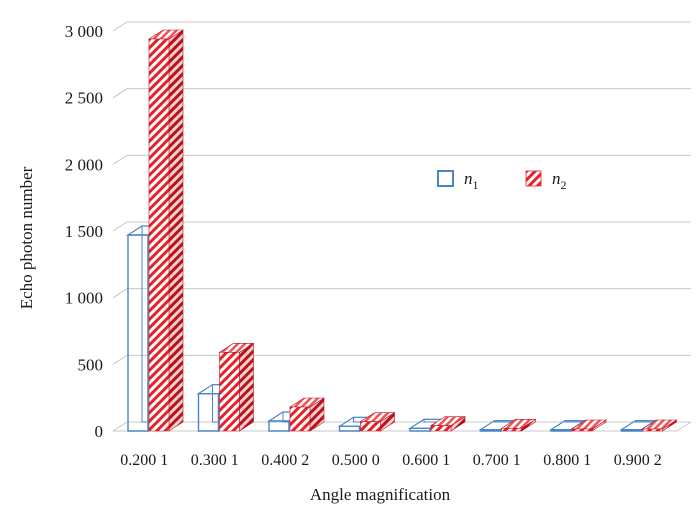  Describe the element at coordinates (684, 426) in the screenshot. I see `floor-edge` at that location.